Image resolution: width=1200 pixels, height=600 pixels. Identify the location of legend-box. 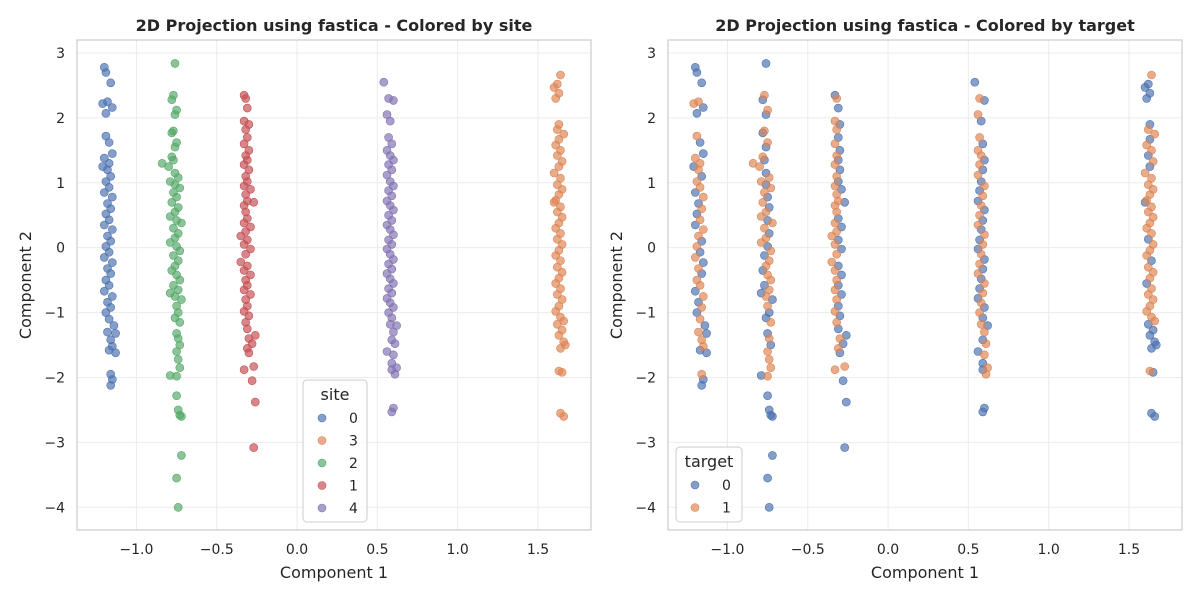
(709, 484).